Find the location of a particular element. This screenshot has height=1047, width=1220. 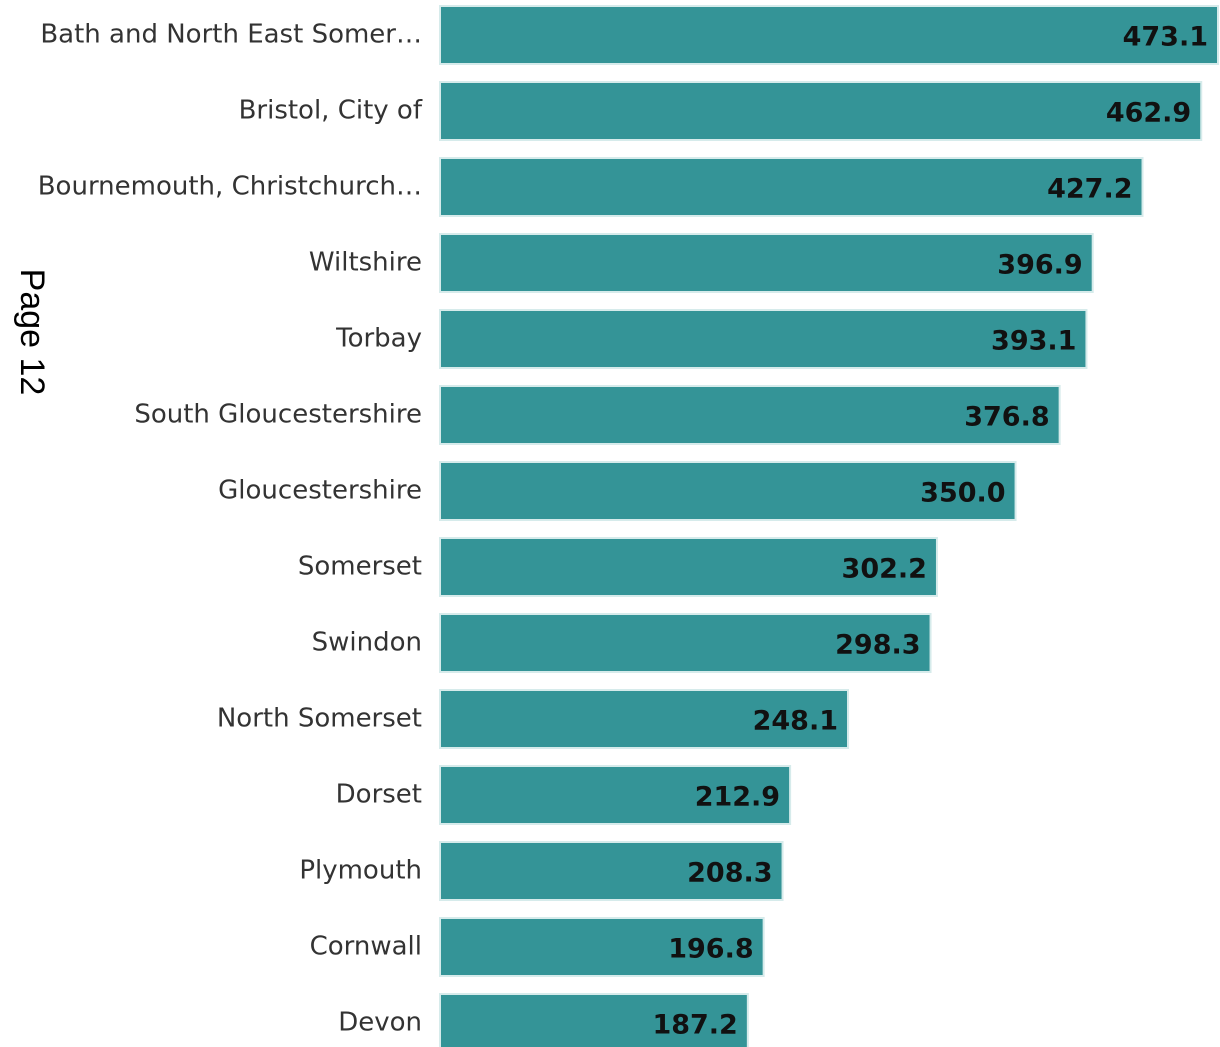

value-label: 427.2 is located at coordinates (1089, 189).